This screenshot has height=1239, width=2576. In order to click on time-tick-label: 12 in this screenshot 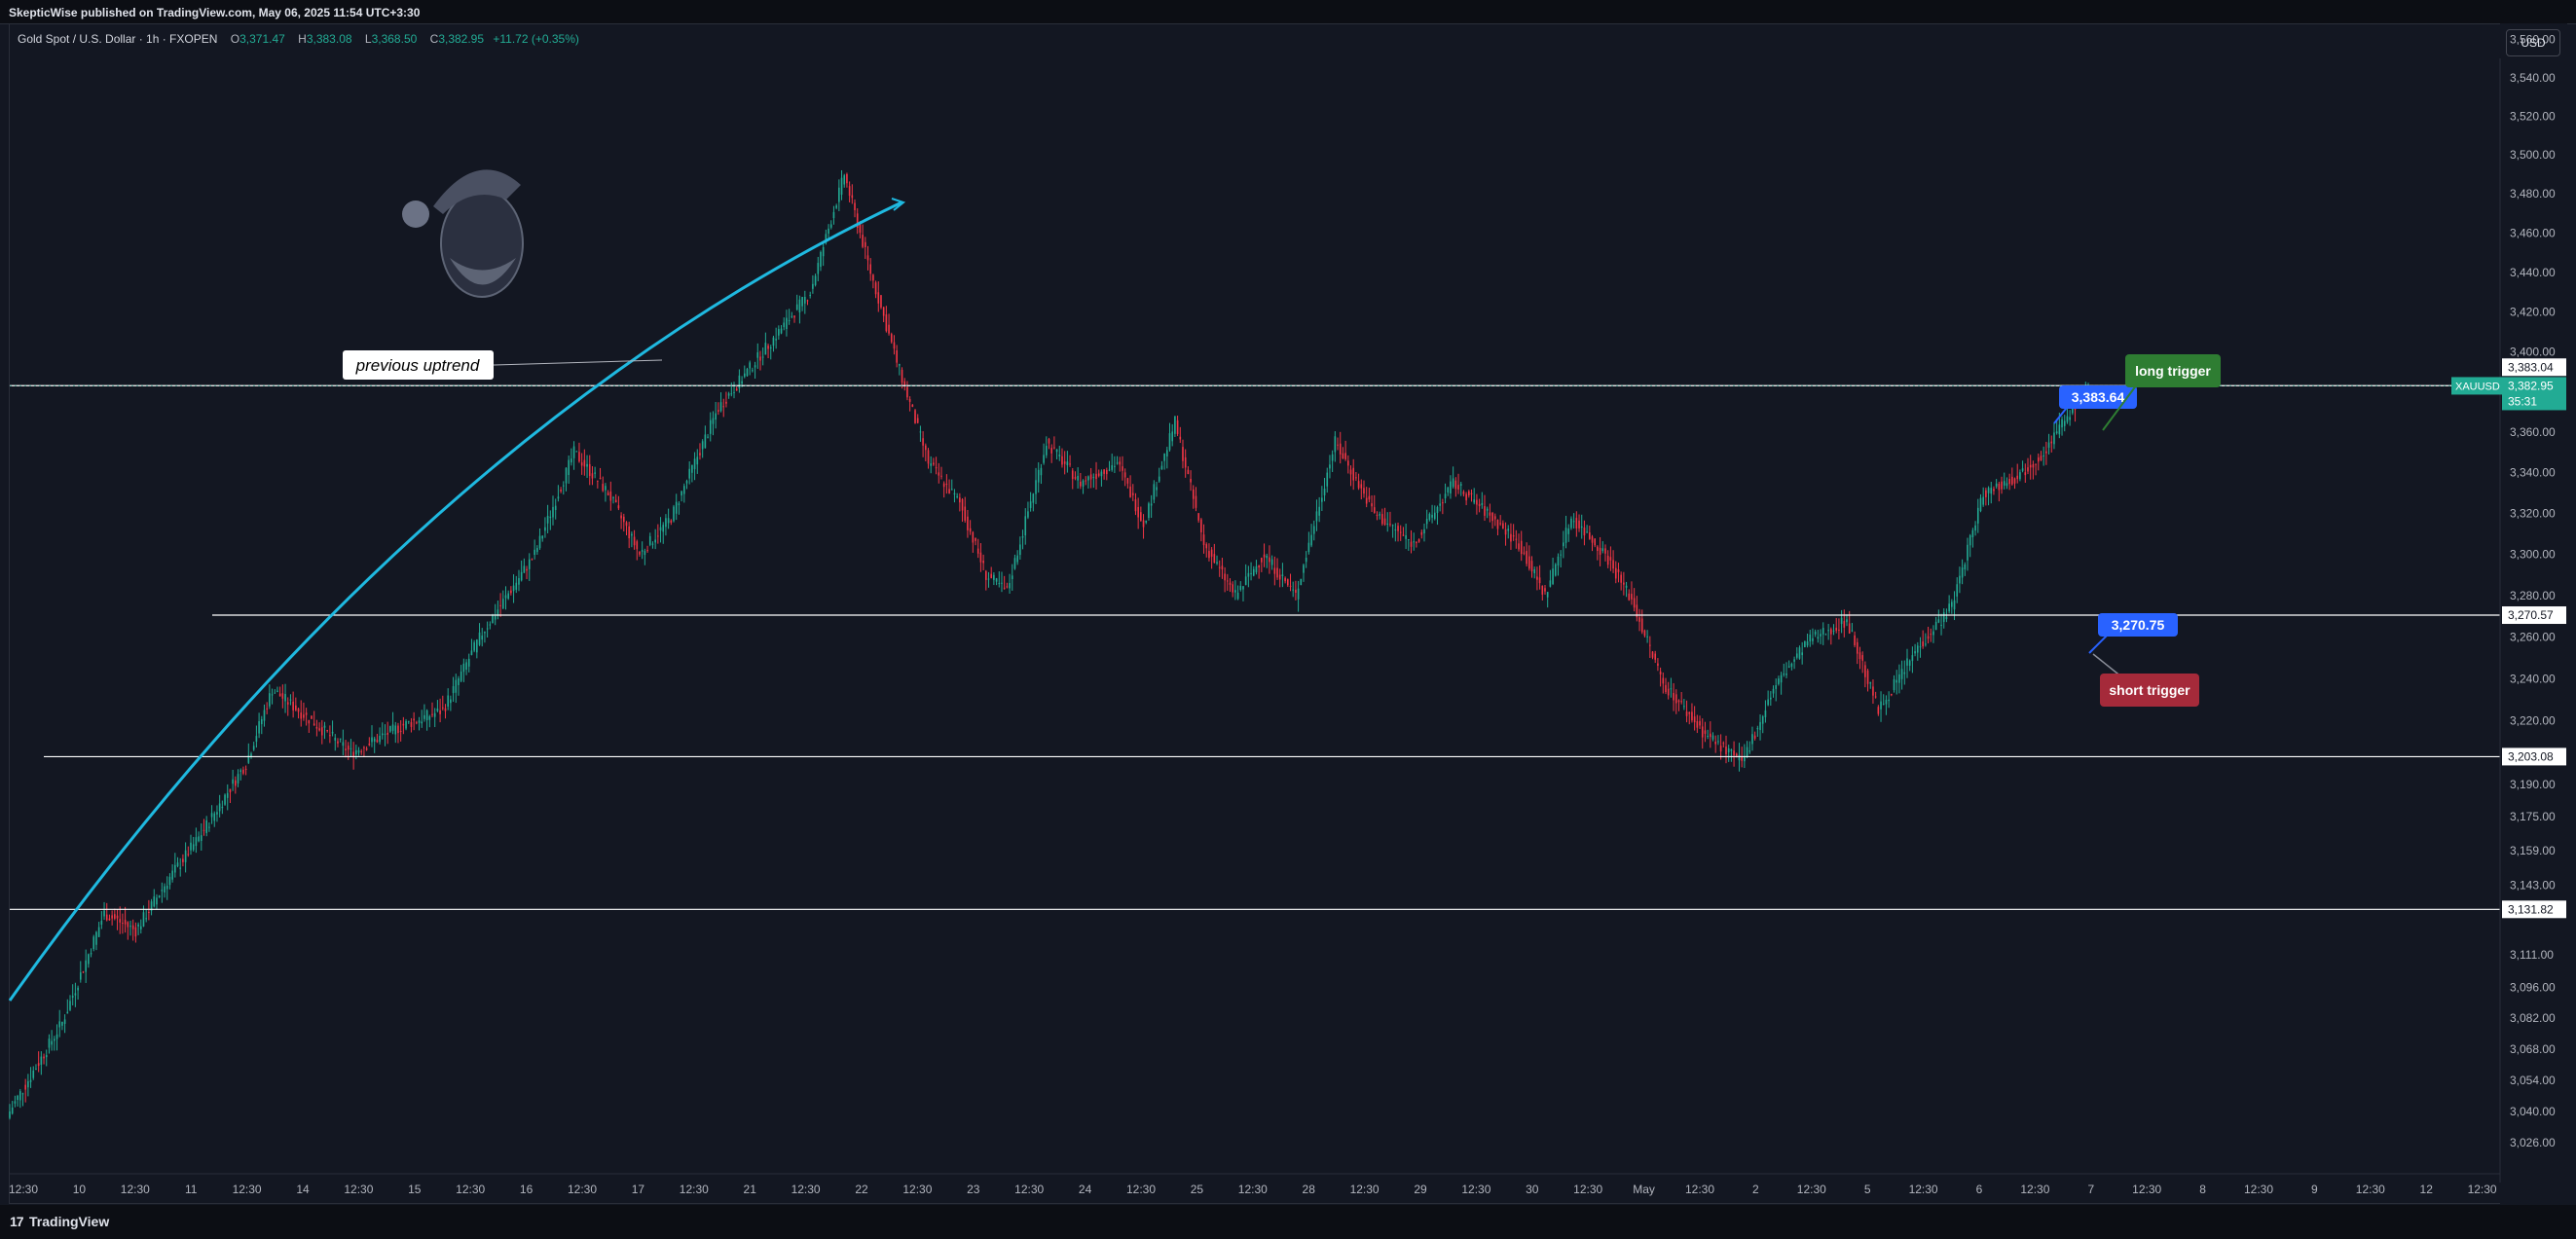, I will do `click(2427, 1190)`.